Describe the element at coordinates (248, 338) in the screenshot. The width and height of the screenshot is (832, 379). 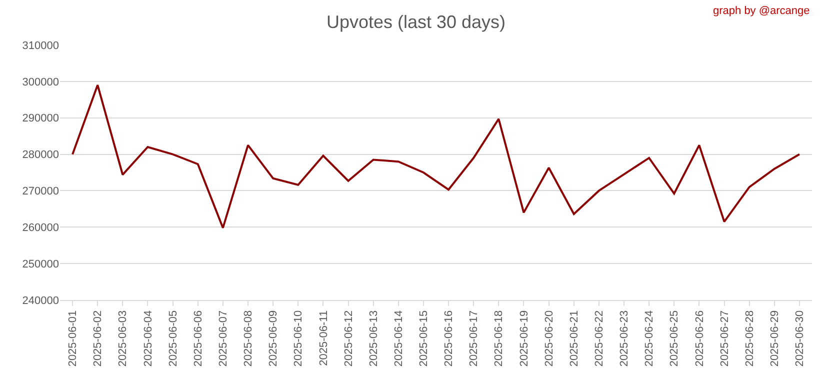
I see `x-tick-label: 2025-06-08` at that location.